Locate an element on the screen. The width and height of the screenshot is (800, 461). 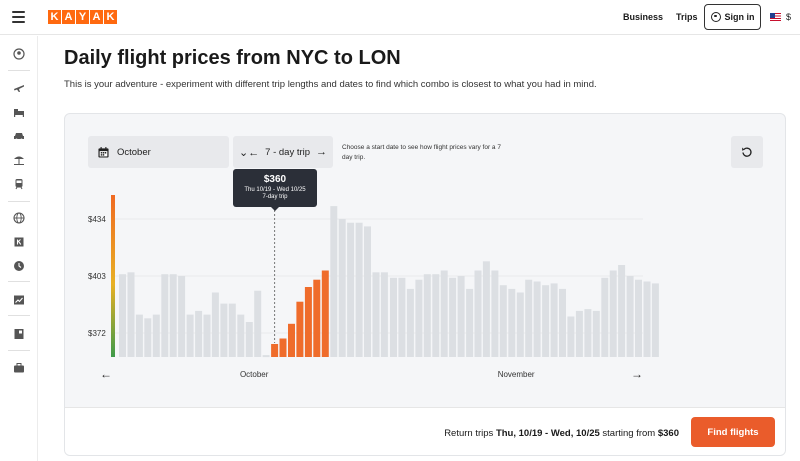
globe-icon is located at coordinates (19, 218).